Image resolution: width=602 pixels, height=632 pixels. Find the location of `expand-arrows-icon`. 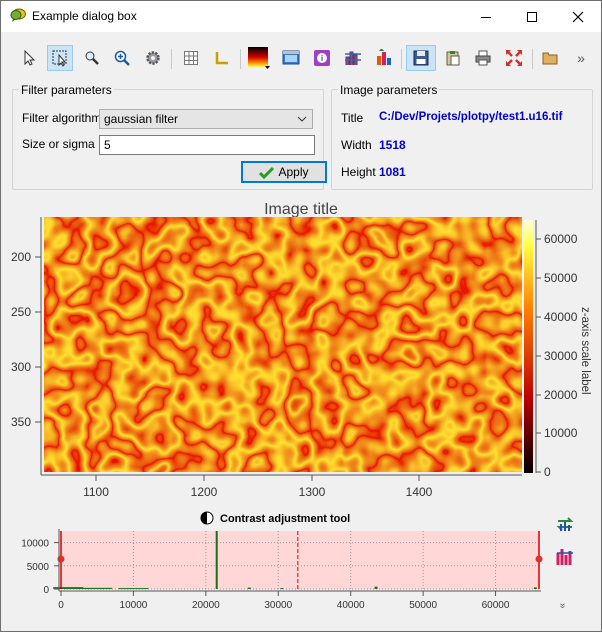

expand-arrows-icon is located at coordinates (514, 58).